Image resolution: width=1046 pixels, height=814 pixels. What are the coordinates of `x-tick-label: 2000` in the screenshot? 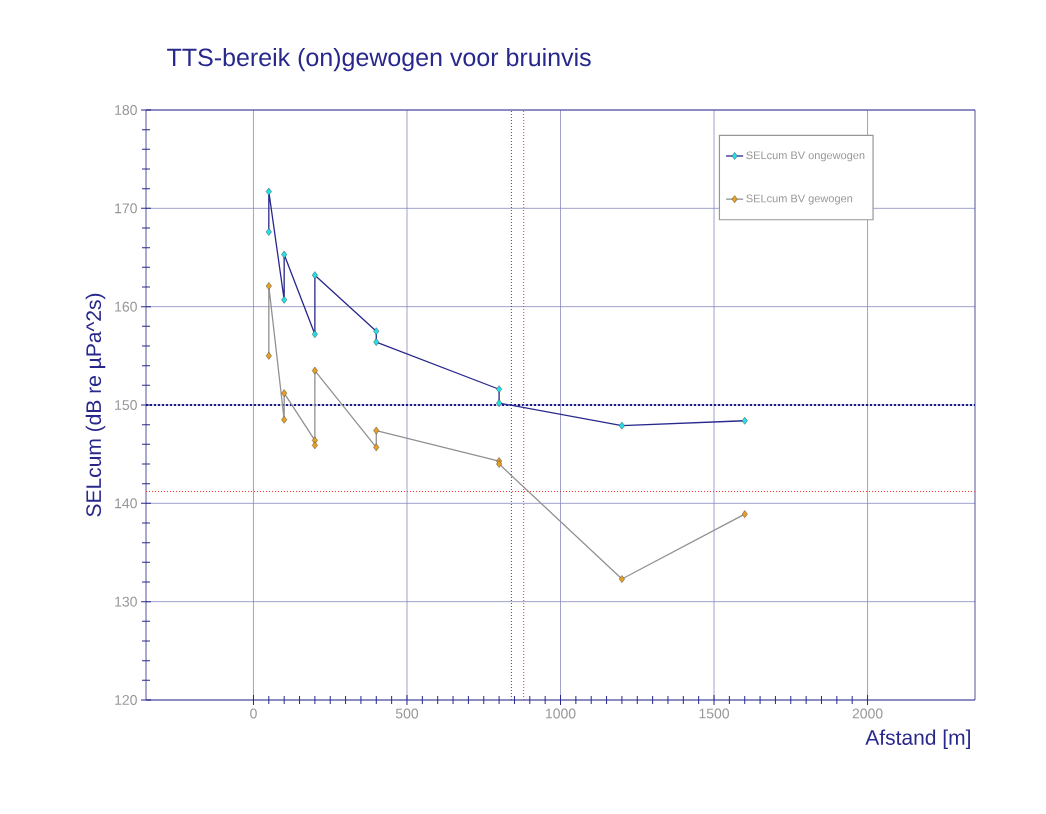 It's located at (867, 713).